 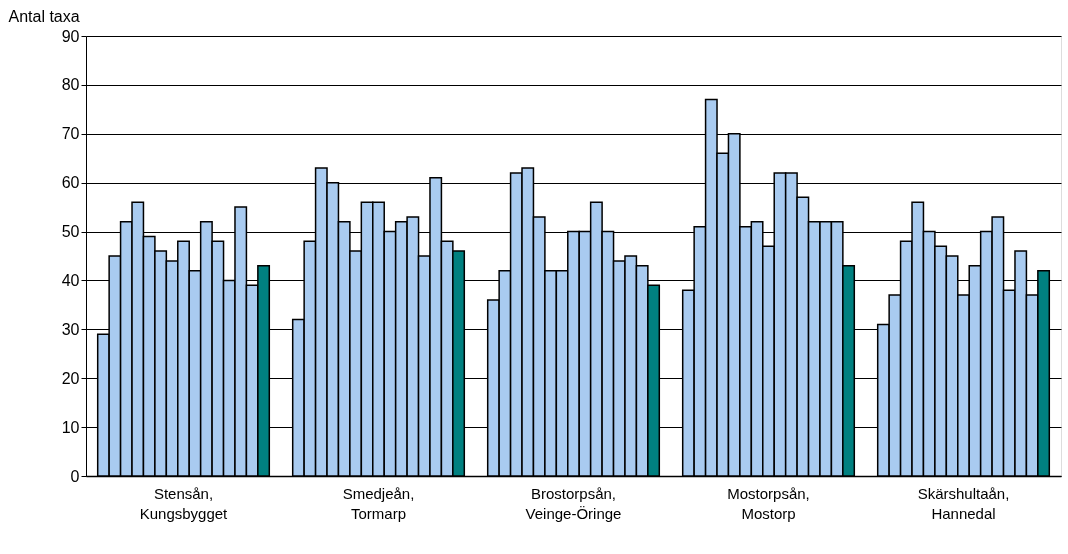 What do you see at coordinates (75, 476) in the screenshot?
I see `y-tick-label: 0` at bounding box center [75, 476].